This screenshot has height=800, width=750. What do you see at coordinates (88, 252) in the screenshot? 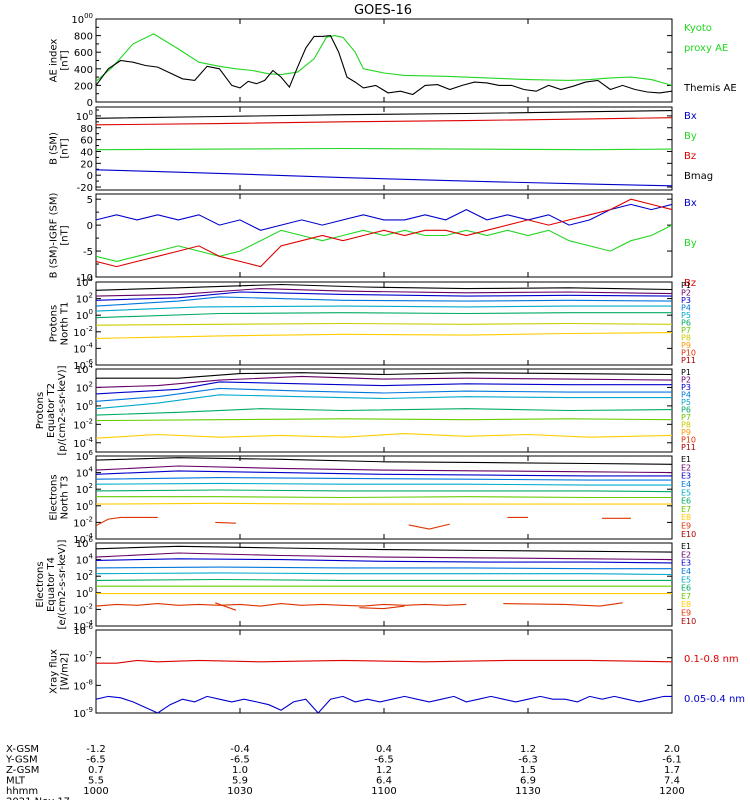
I see `y-tick-label: -5` at bounding box center [88, 252].